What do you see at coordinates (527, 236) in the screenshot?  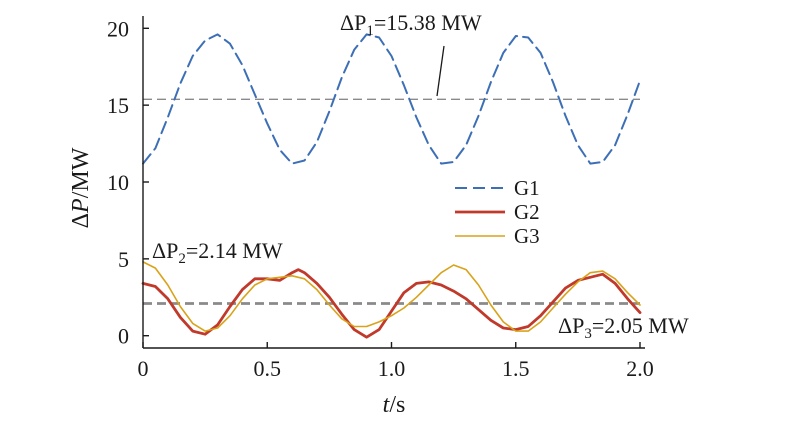 I see `legend-label-g3: G3` at bounding box center [527, 236].